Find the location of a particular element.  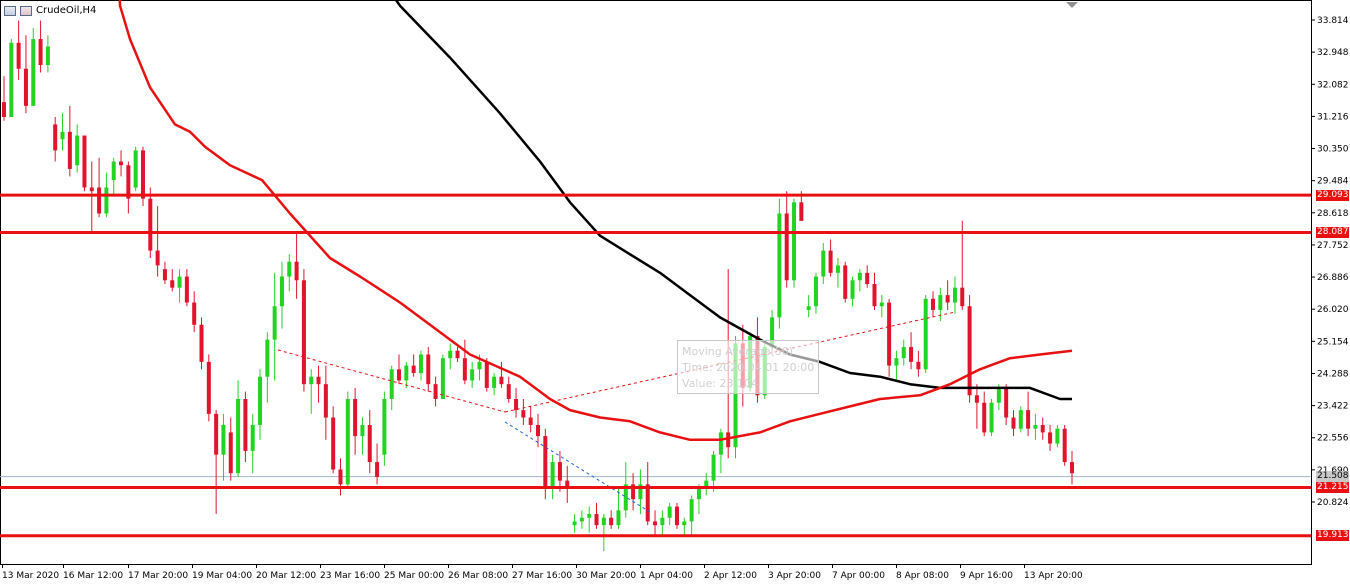

chart-window-icon is located at coordinates (26, 10).